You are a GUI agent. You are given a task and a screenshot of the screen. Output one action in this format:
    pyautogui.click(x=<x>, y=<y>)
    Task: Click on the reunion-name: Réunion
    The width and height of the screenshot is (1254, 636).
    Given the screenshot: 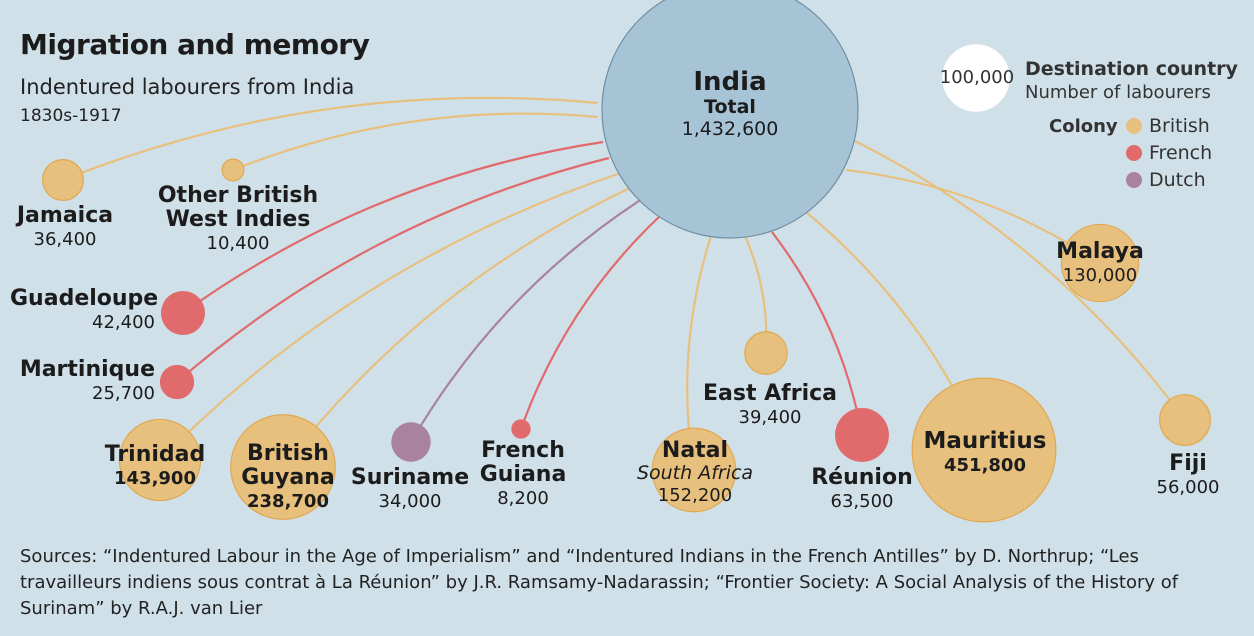 What is the action you would take?
    pyautogui.click(x=862, y=477)
    